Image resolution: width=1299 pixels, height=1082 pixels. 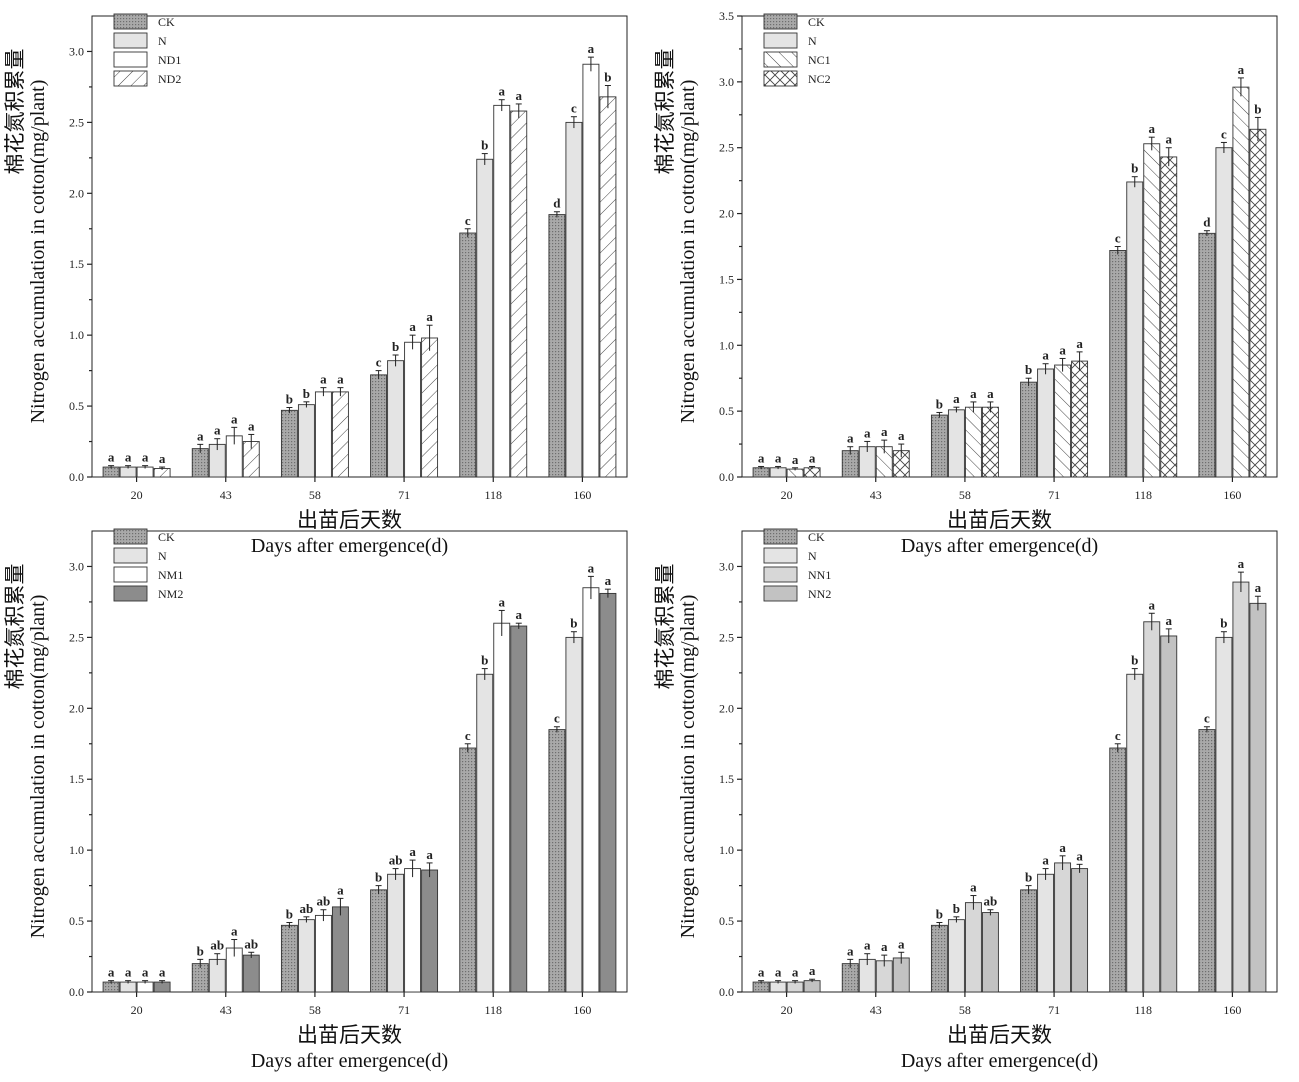 What do you see at coordinates (726, 637) in the screenshot?
I see `y-tick-label: 2.5` at bounding box center [726, 637].